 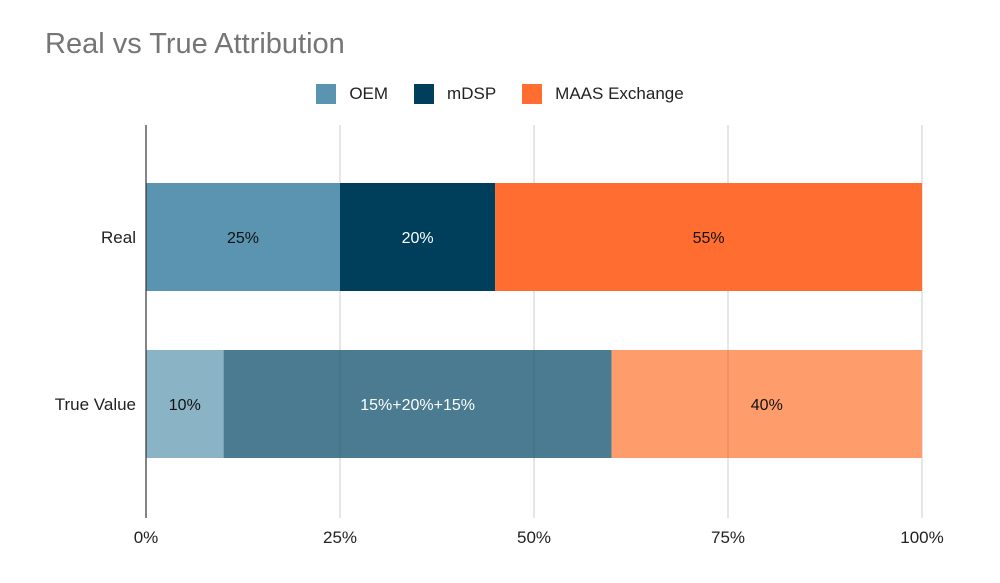 What do you see at coordinates (921, 537) in the screenshot?
I see `x-tick-label-100: 100%` at bounding box center [921, 537].